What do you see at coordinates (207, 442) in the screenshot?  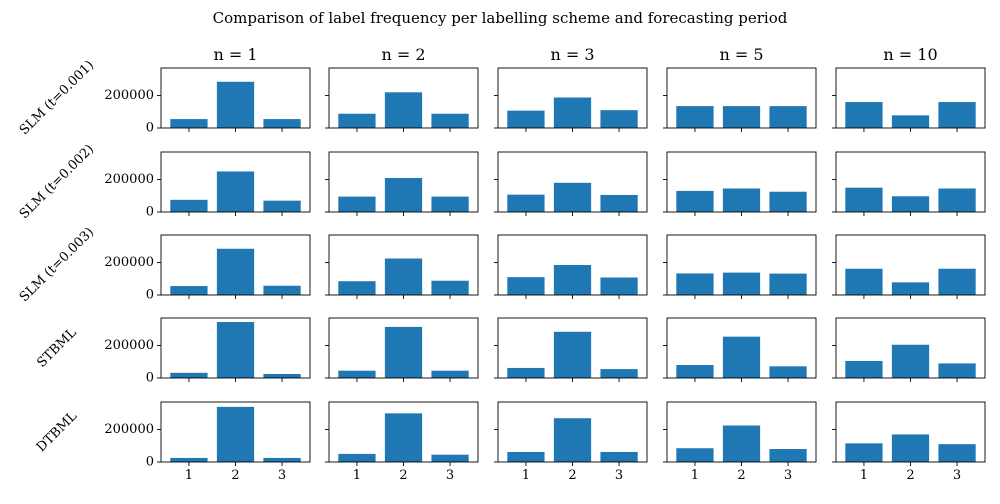 I see `subplot: 0 200000 1 2 3` at bounding box center [207, 442].